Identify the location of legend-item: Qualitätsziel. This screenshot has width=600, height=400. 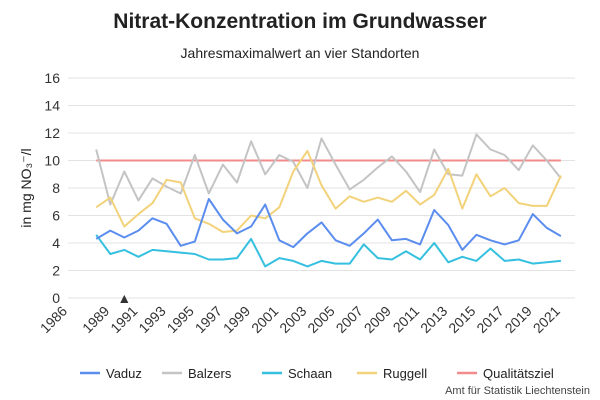
(518, 373).